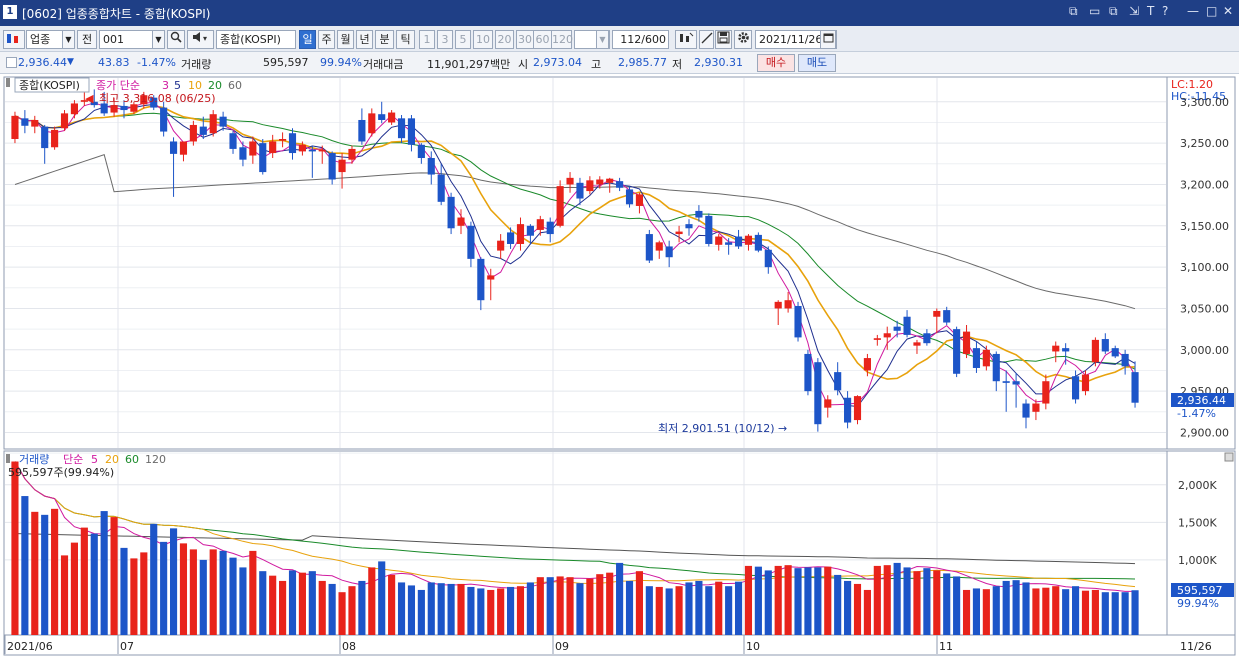 The height and width of the screenshot is (658, 1239). What do you see at coordinates (817, 63) in the screenshot?
I see `sell-button: 매도` at bounding box center [817, 63].